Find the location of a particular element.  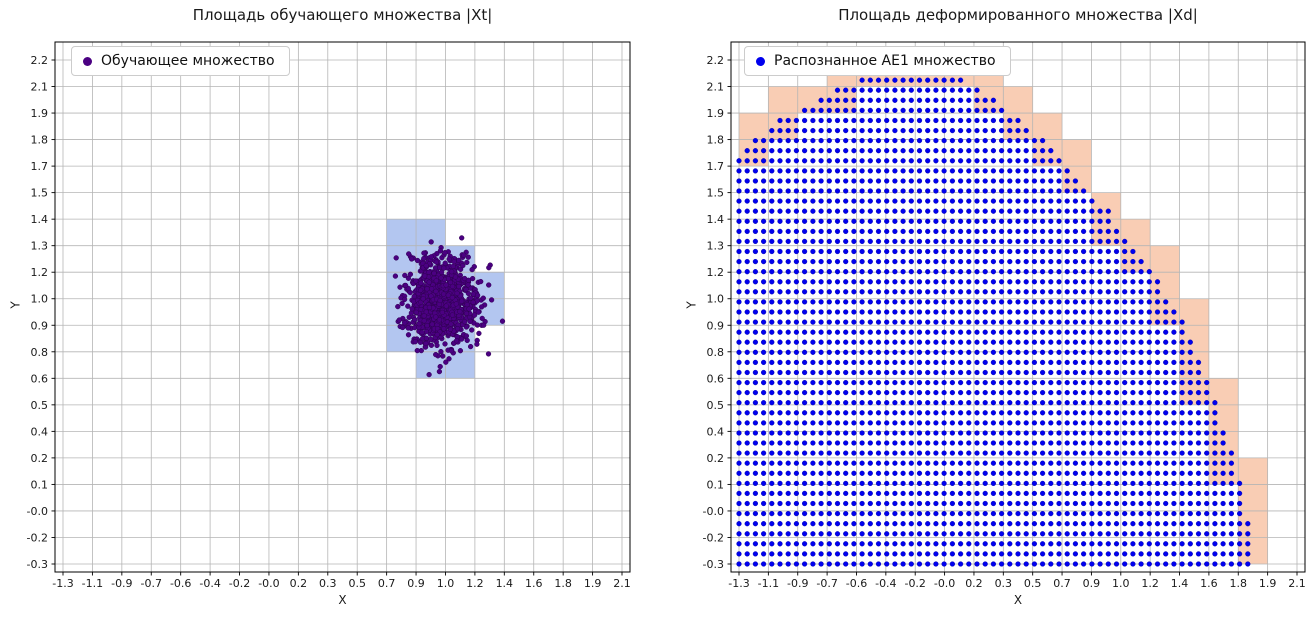

y-axis-label-deformed: Y is located at coordinates (691, 305).